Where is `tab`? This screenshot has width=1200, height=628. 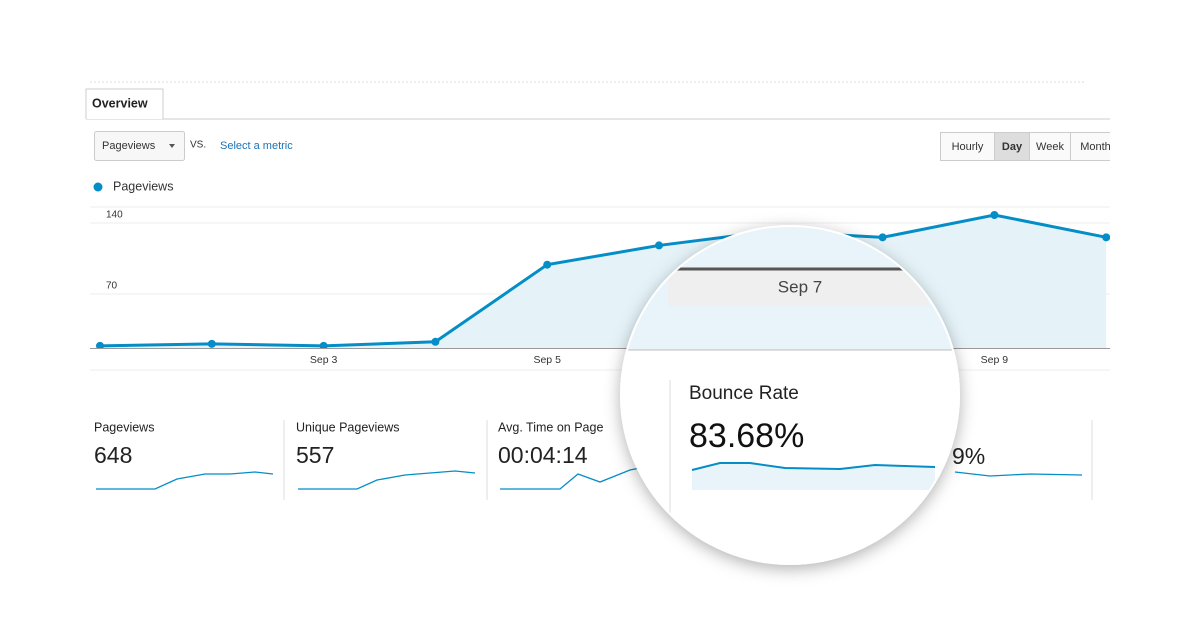 tab is located at coordinates (124, 103).